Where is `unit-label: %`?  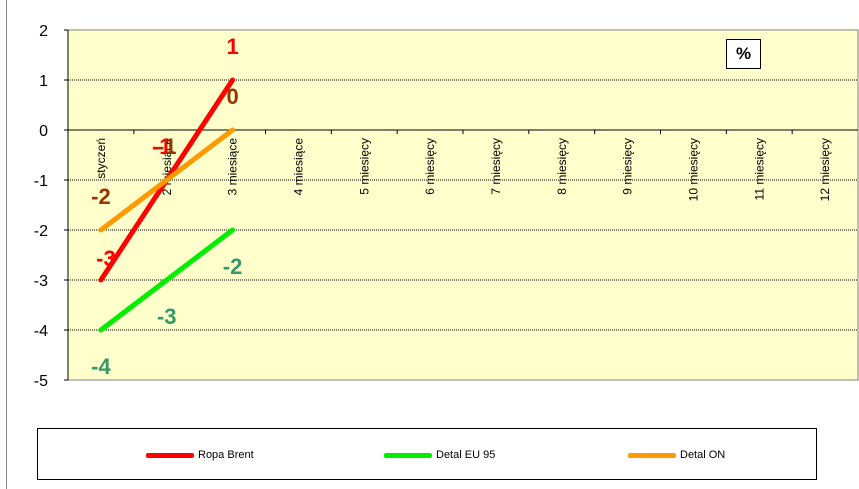
unit-label: % is located at coordinates (743, 53).